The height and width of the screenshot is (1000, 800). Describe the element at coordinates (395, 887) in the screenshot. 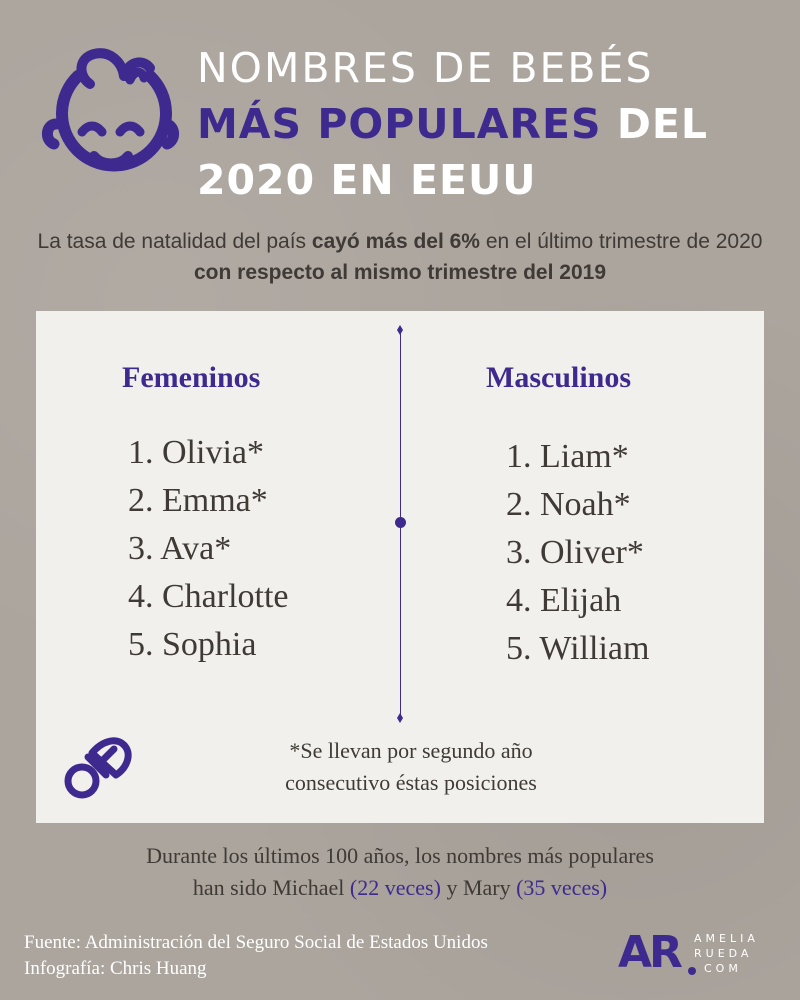

I see `michael-count: (22 veces)` at that location.